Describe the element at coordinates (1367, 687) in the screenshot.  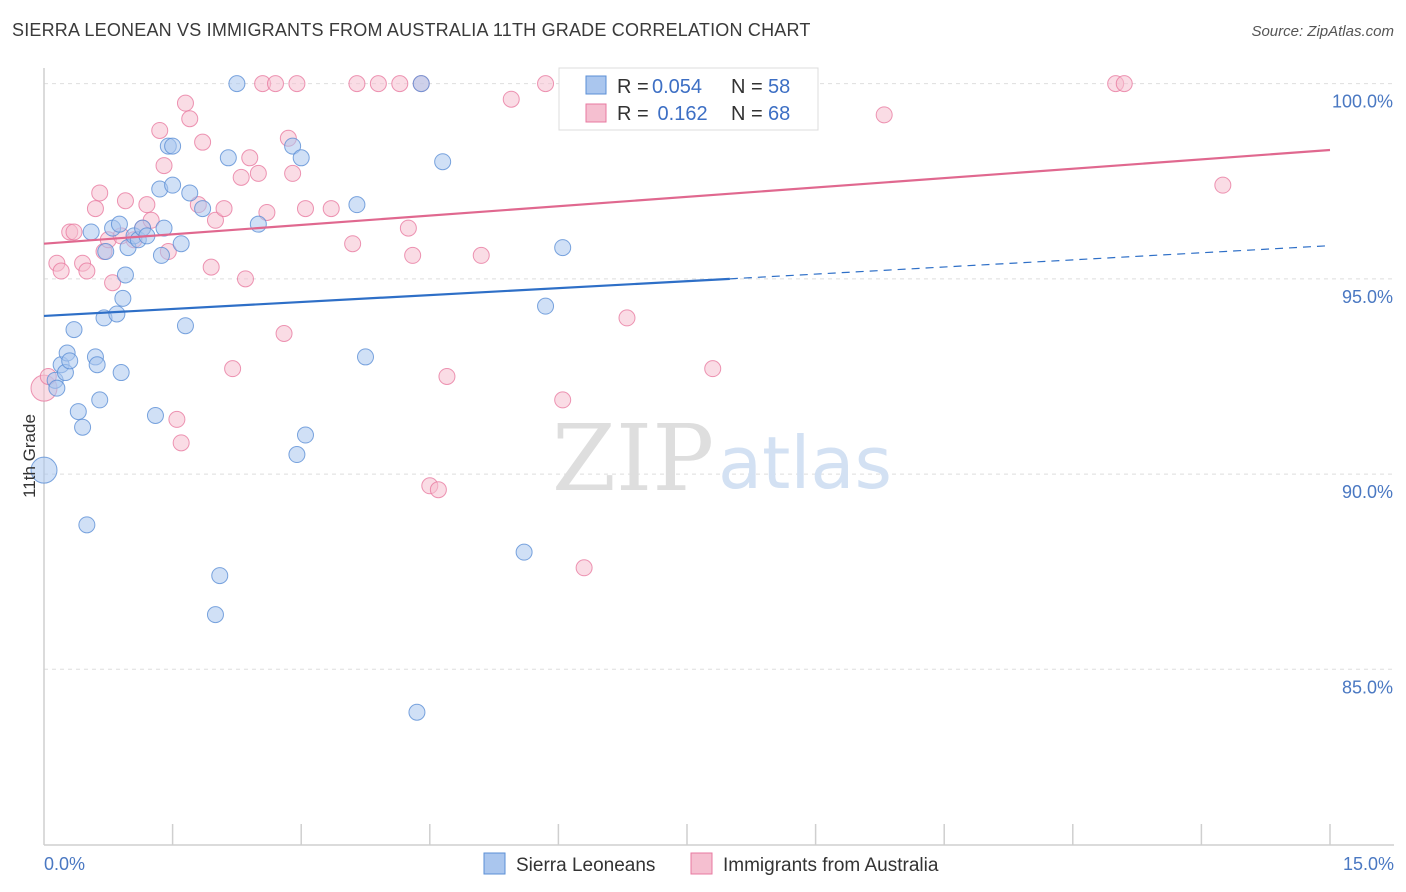
I see `y-tick-label: 85.0%` at that location.